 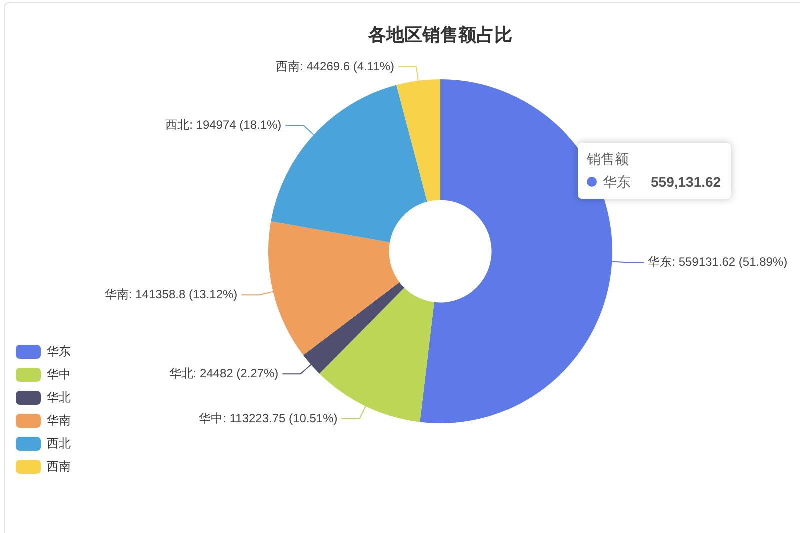 What do you see at coordinates (335, 66) in the screenshot?
I see `data-label: 西南: 44269.6 (4.11%)` at bounding box center [335, 66].